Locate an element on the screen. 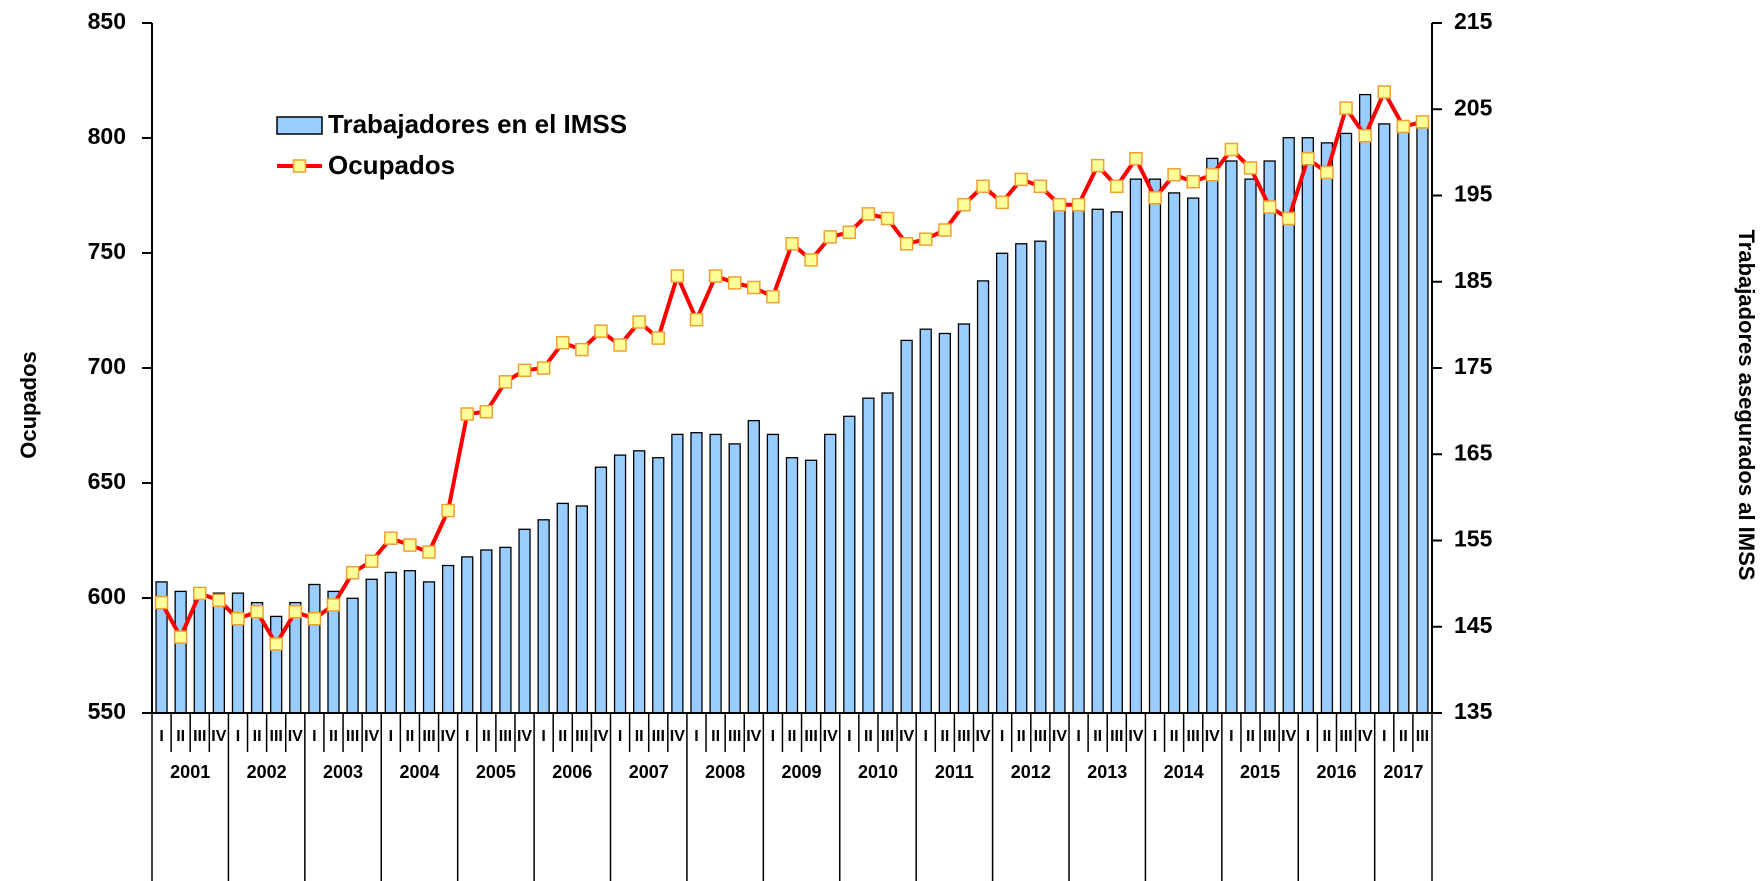  x-group-label: 2016 is located at coordinates (1336, 772).